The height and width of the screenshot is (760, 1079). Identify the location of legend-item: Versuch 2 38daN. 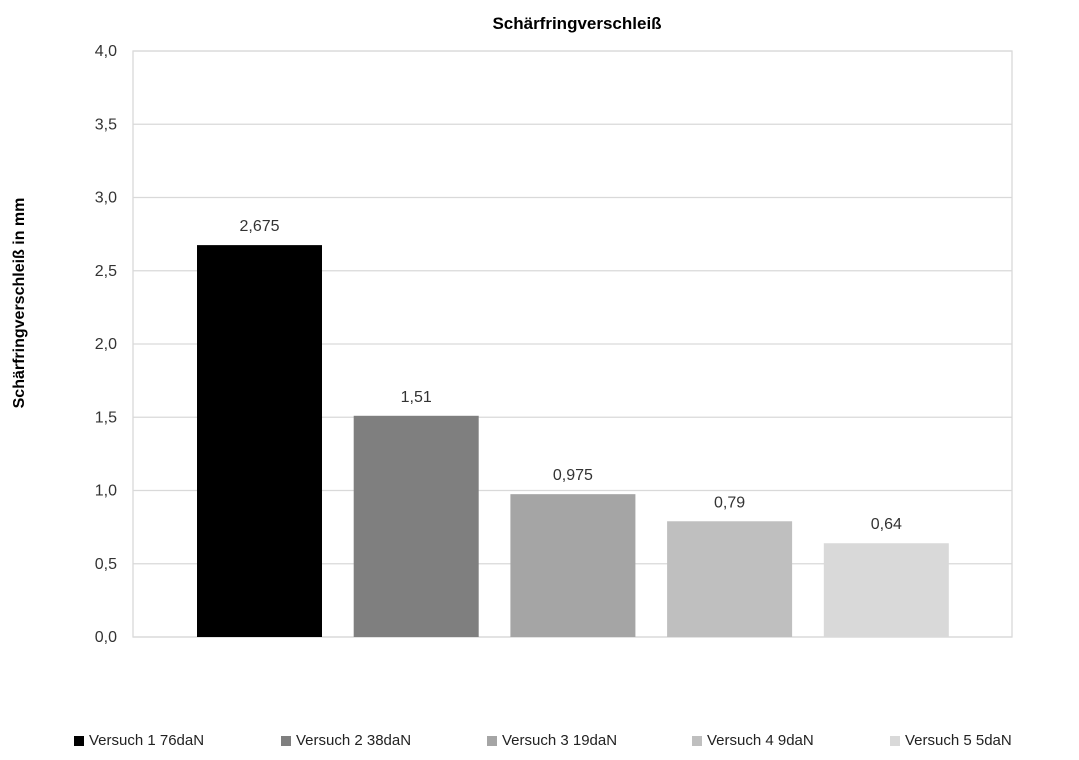
(346, 740).